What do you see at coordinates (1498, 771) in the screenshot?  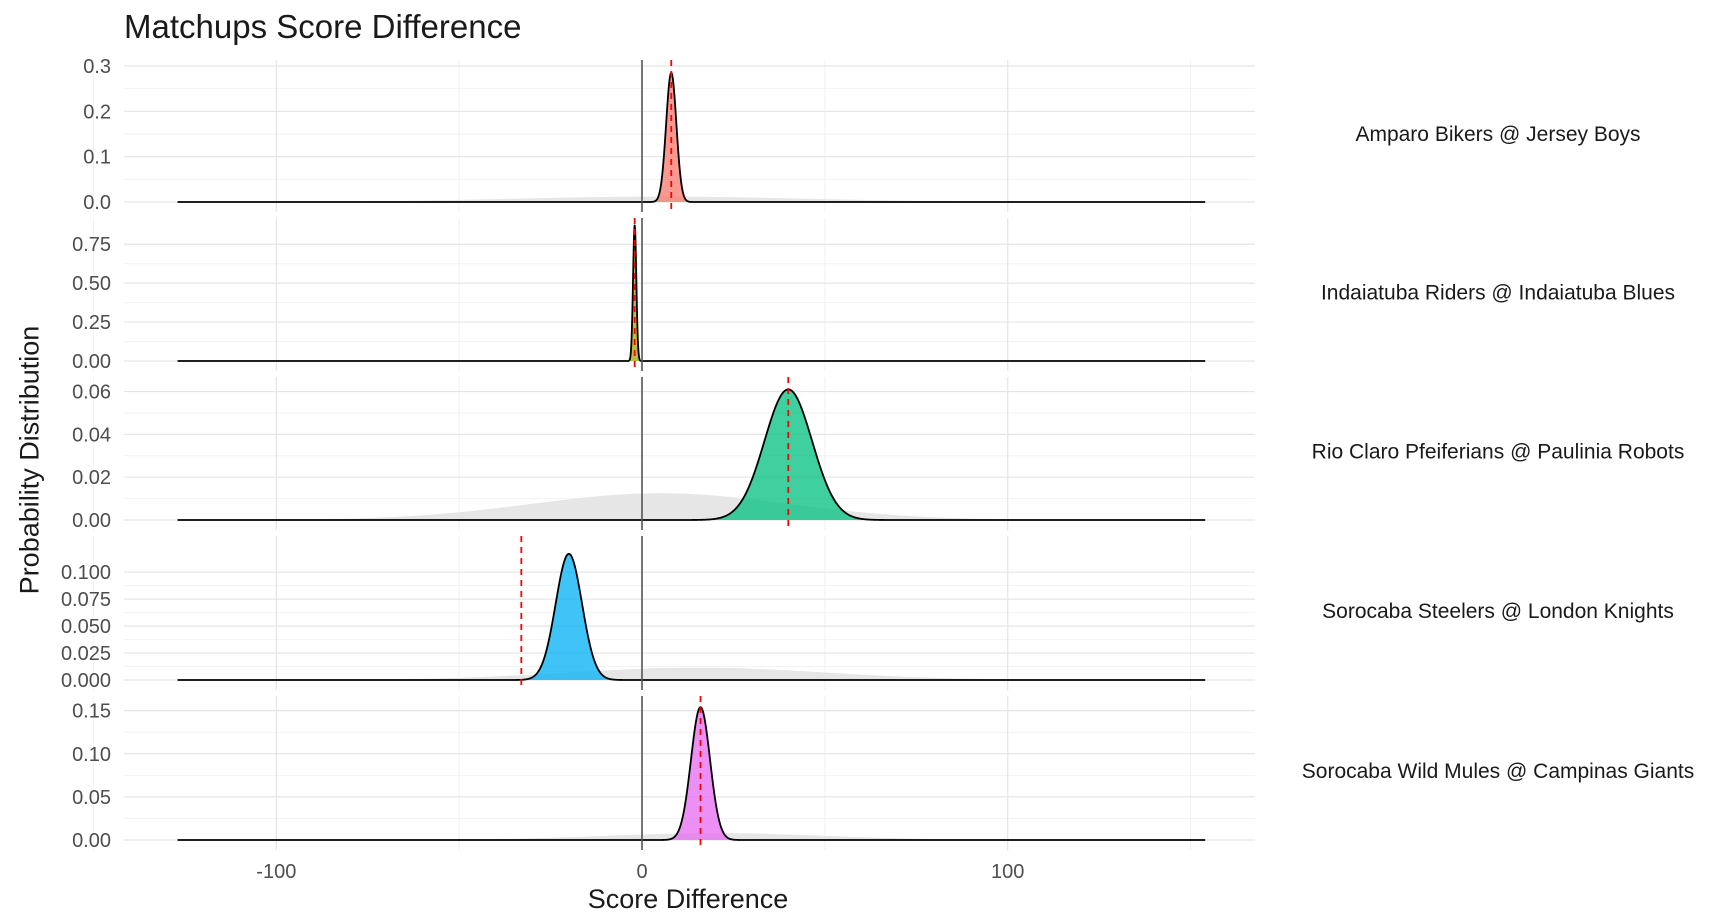 I see `facet-label: Sorocaba Wild Mules @ Campinas Giants` at bounding box center [1498, 771].